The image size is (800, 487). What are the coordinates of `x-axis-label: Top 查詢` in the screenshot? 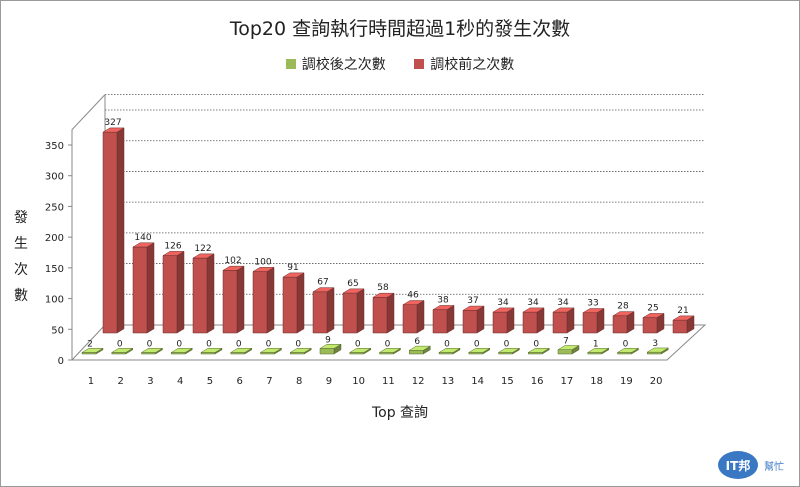 It's located at (400, 413).